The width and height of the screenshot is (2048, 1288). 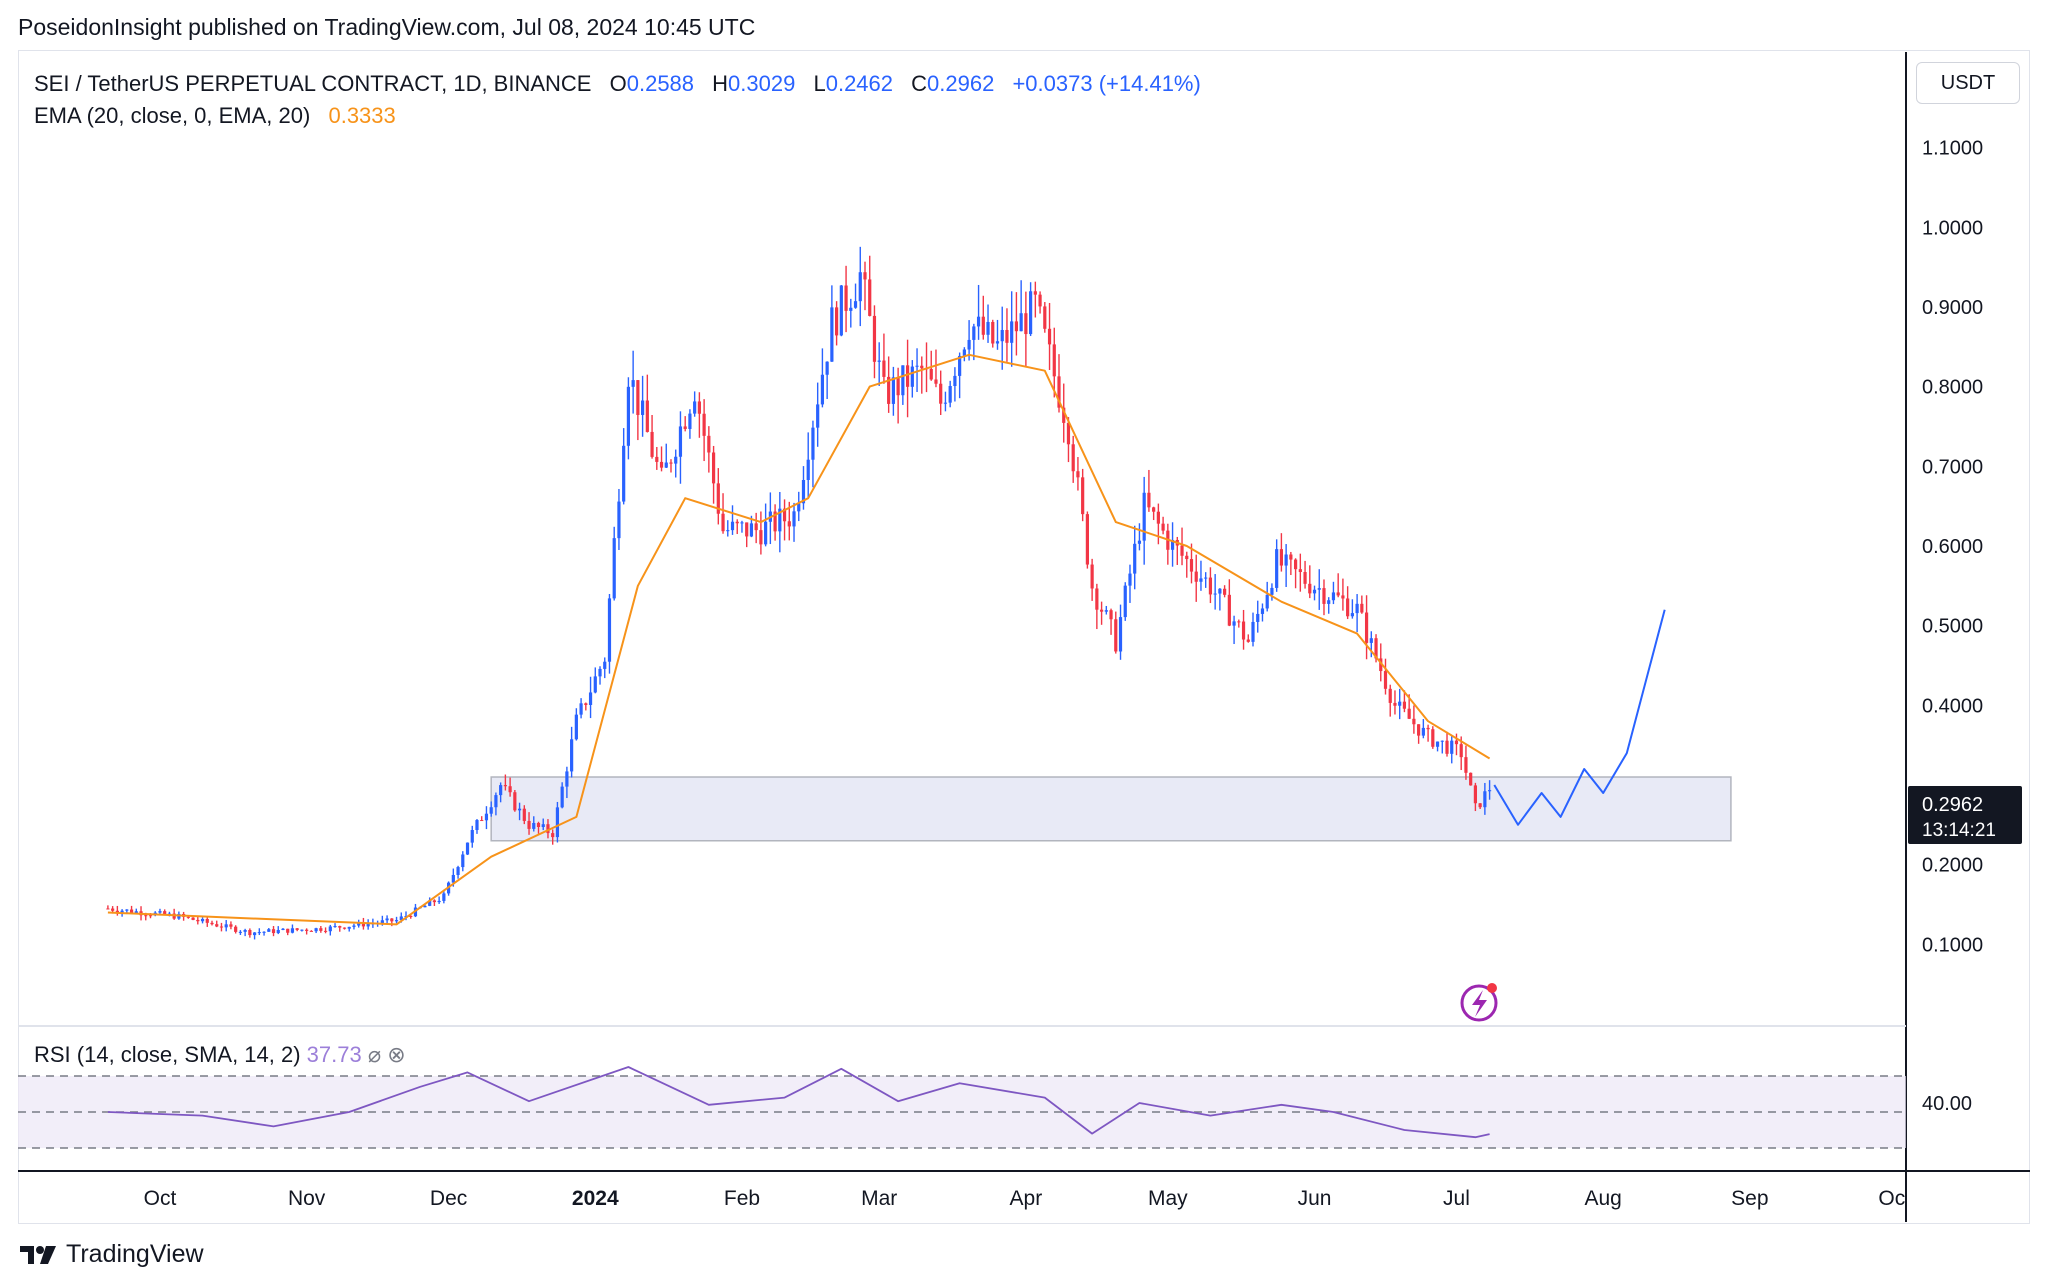 What do you see at coordinates (38, 1254) in the screenshot?
I see `tradingview-logo-icon` at bounding box center [38, 1254].